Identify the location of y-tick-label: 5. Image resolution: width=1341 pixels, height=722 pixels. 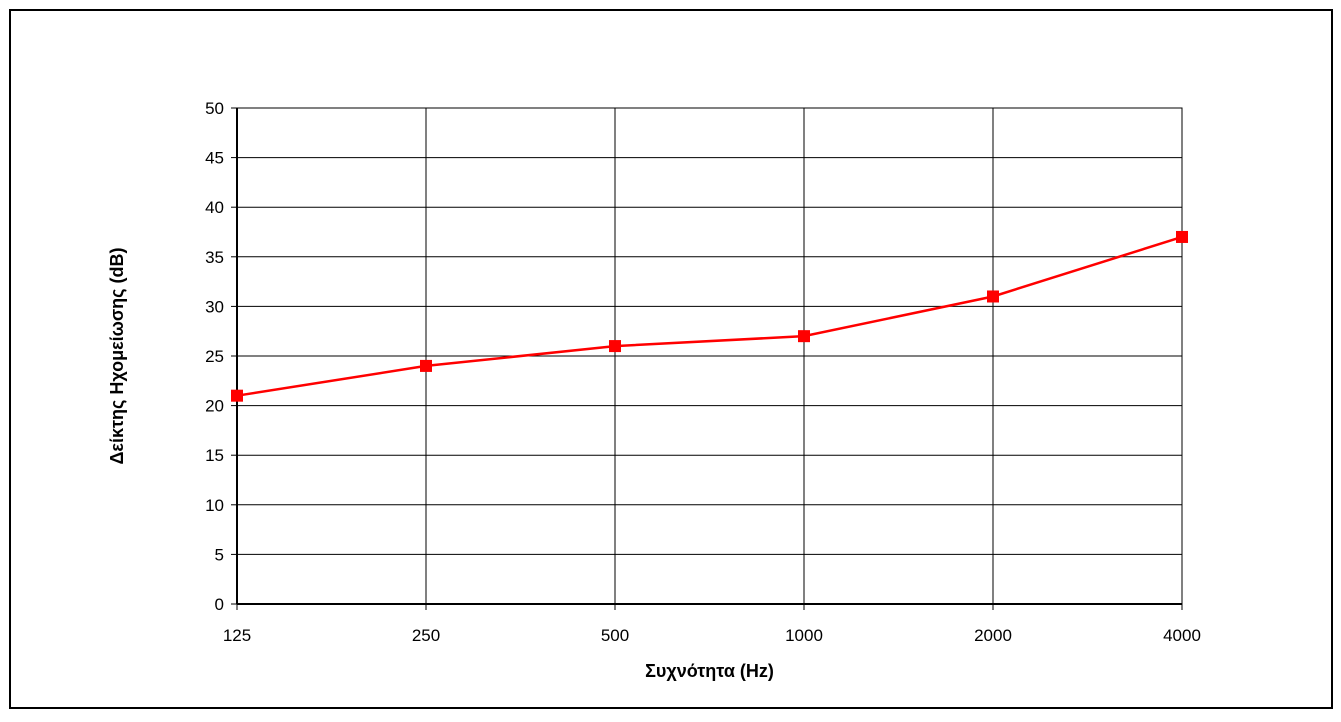
(219, 554).